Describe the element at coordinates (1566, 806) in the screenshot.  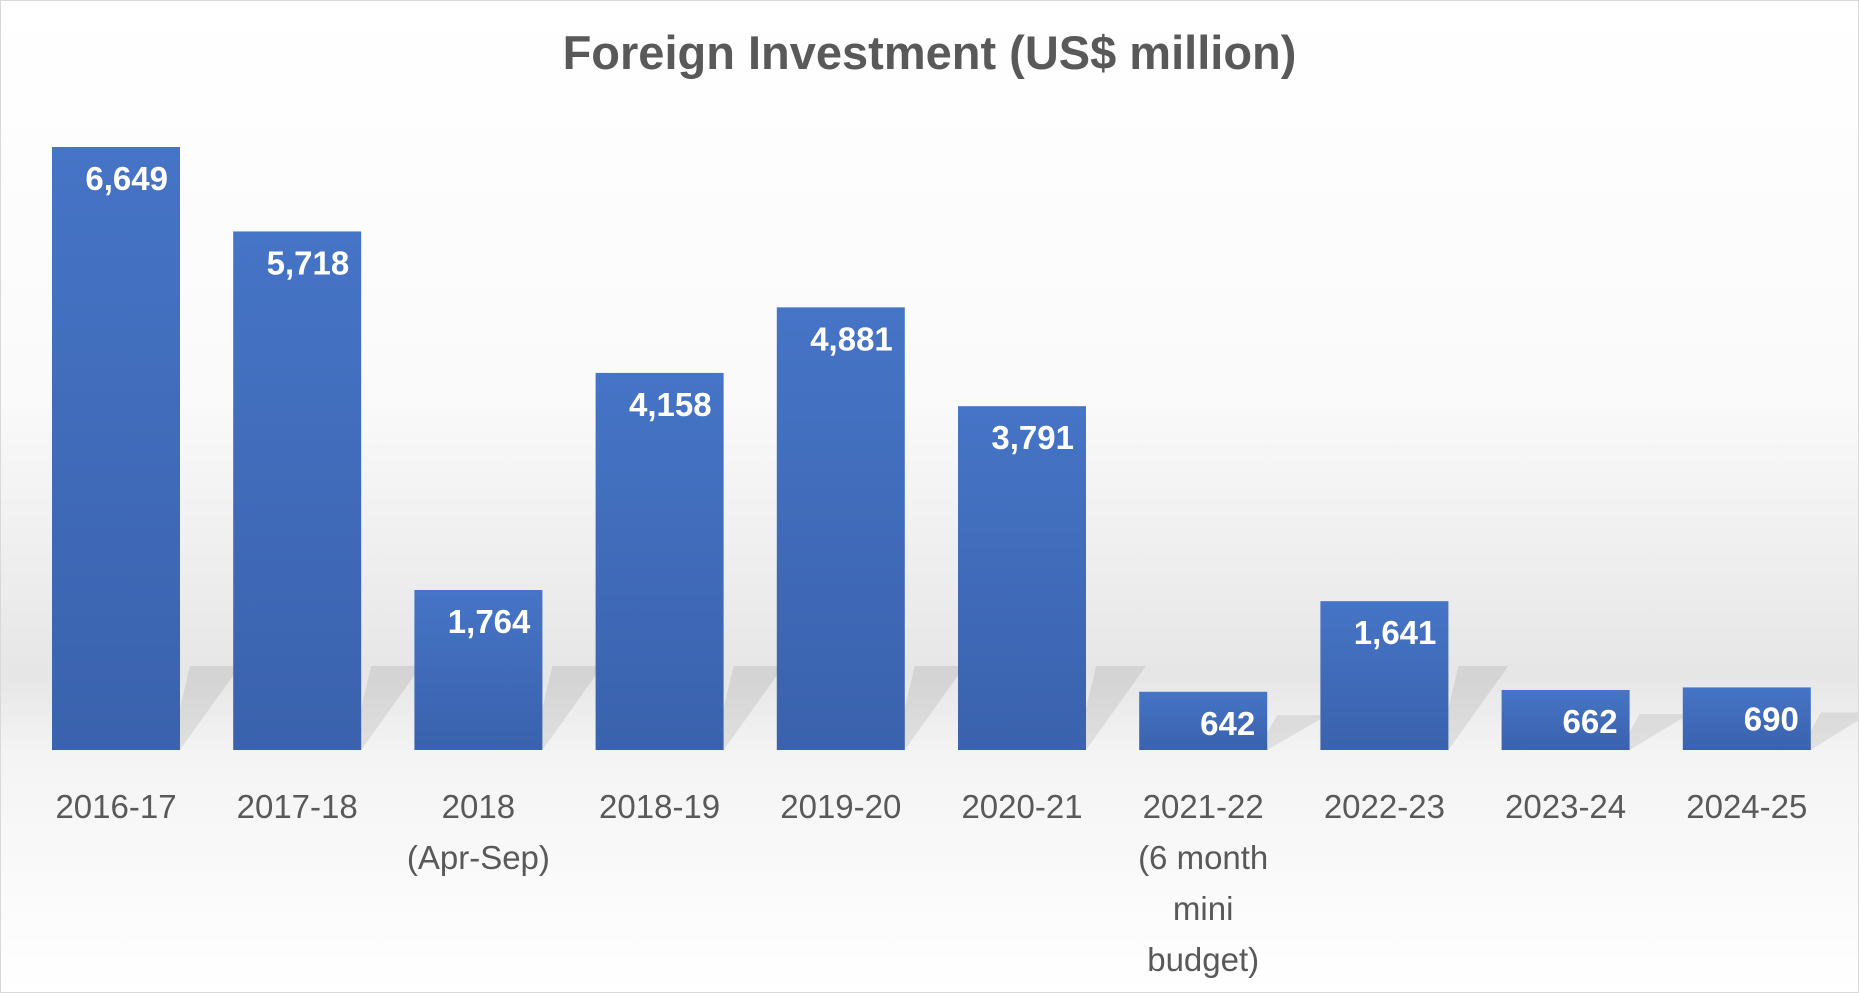
I see `x-tick-label: 2023-24` at that location.